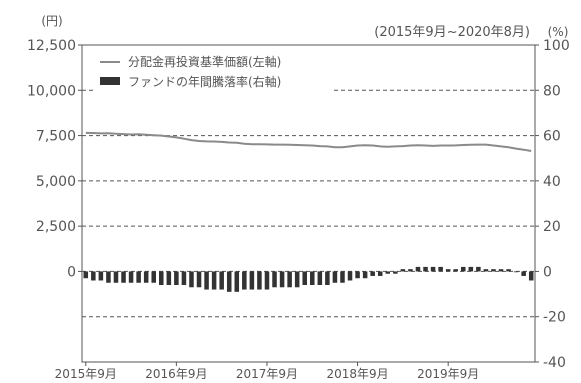 Image resolution: width=581 pixels, height=383 pixels. I want to click on x-tick-label: 2017年9月, so click(267, 374).